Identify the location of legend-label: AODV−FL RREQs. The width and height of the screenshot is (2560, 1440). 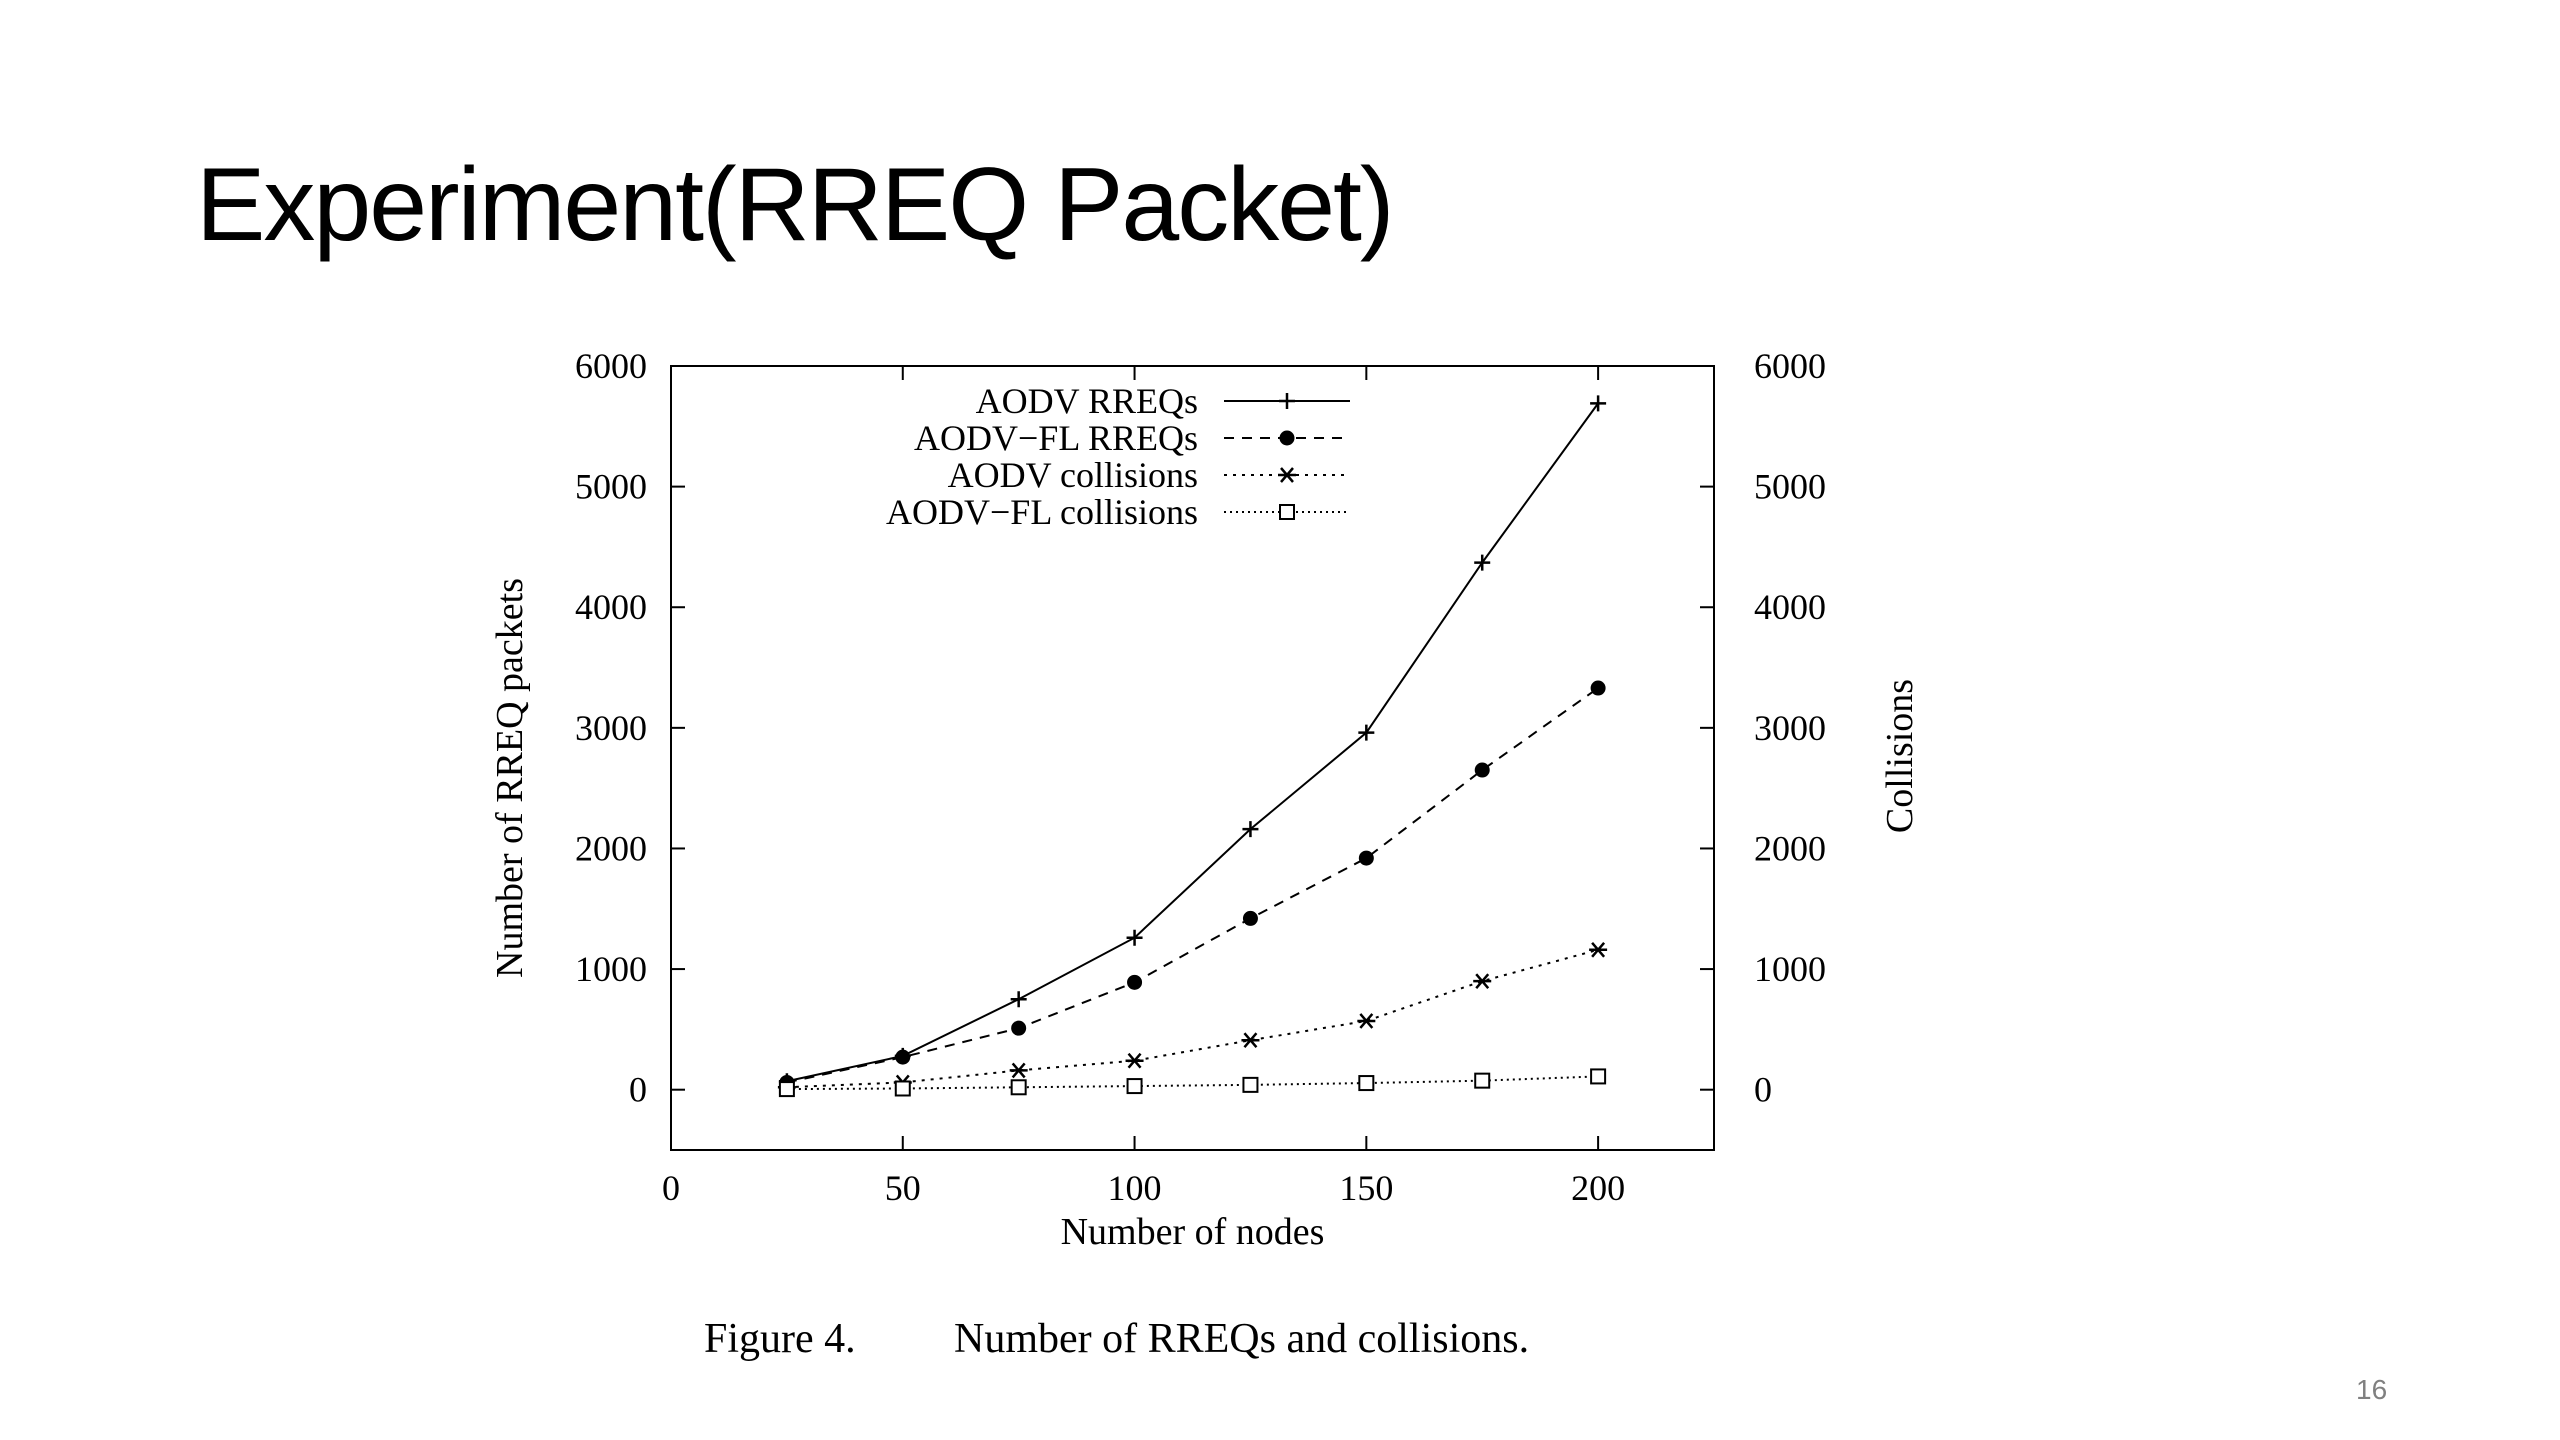
(1056, 438).